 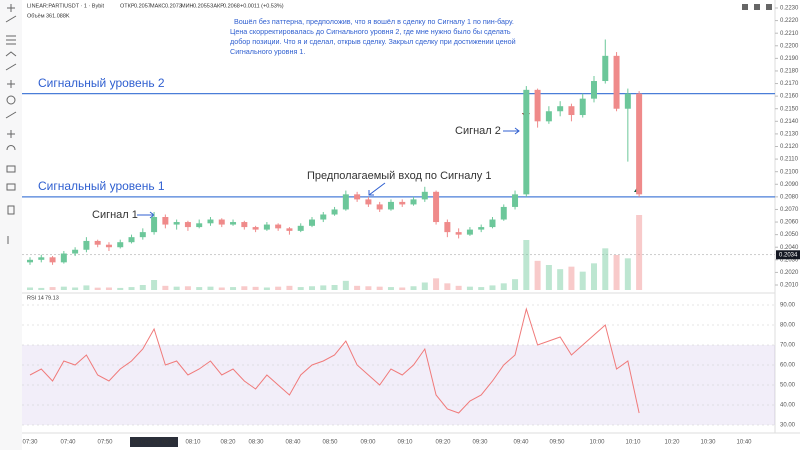 I want to click on time-tick-label: 10:10, so click(x=633, y=443).